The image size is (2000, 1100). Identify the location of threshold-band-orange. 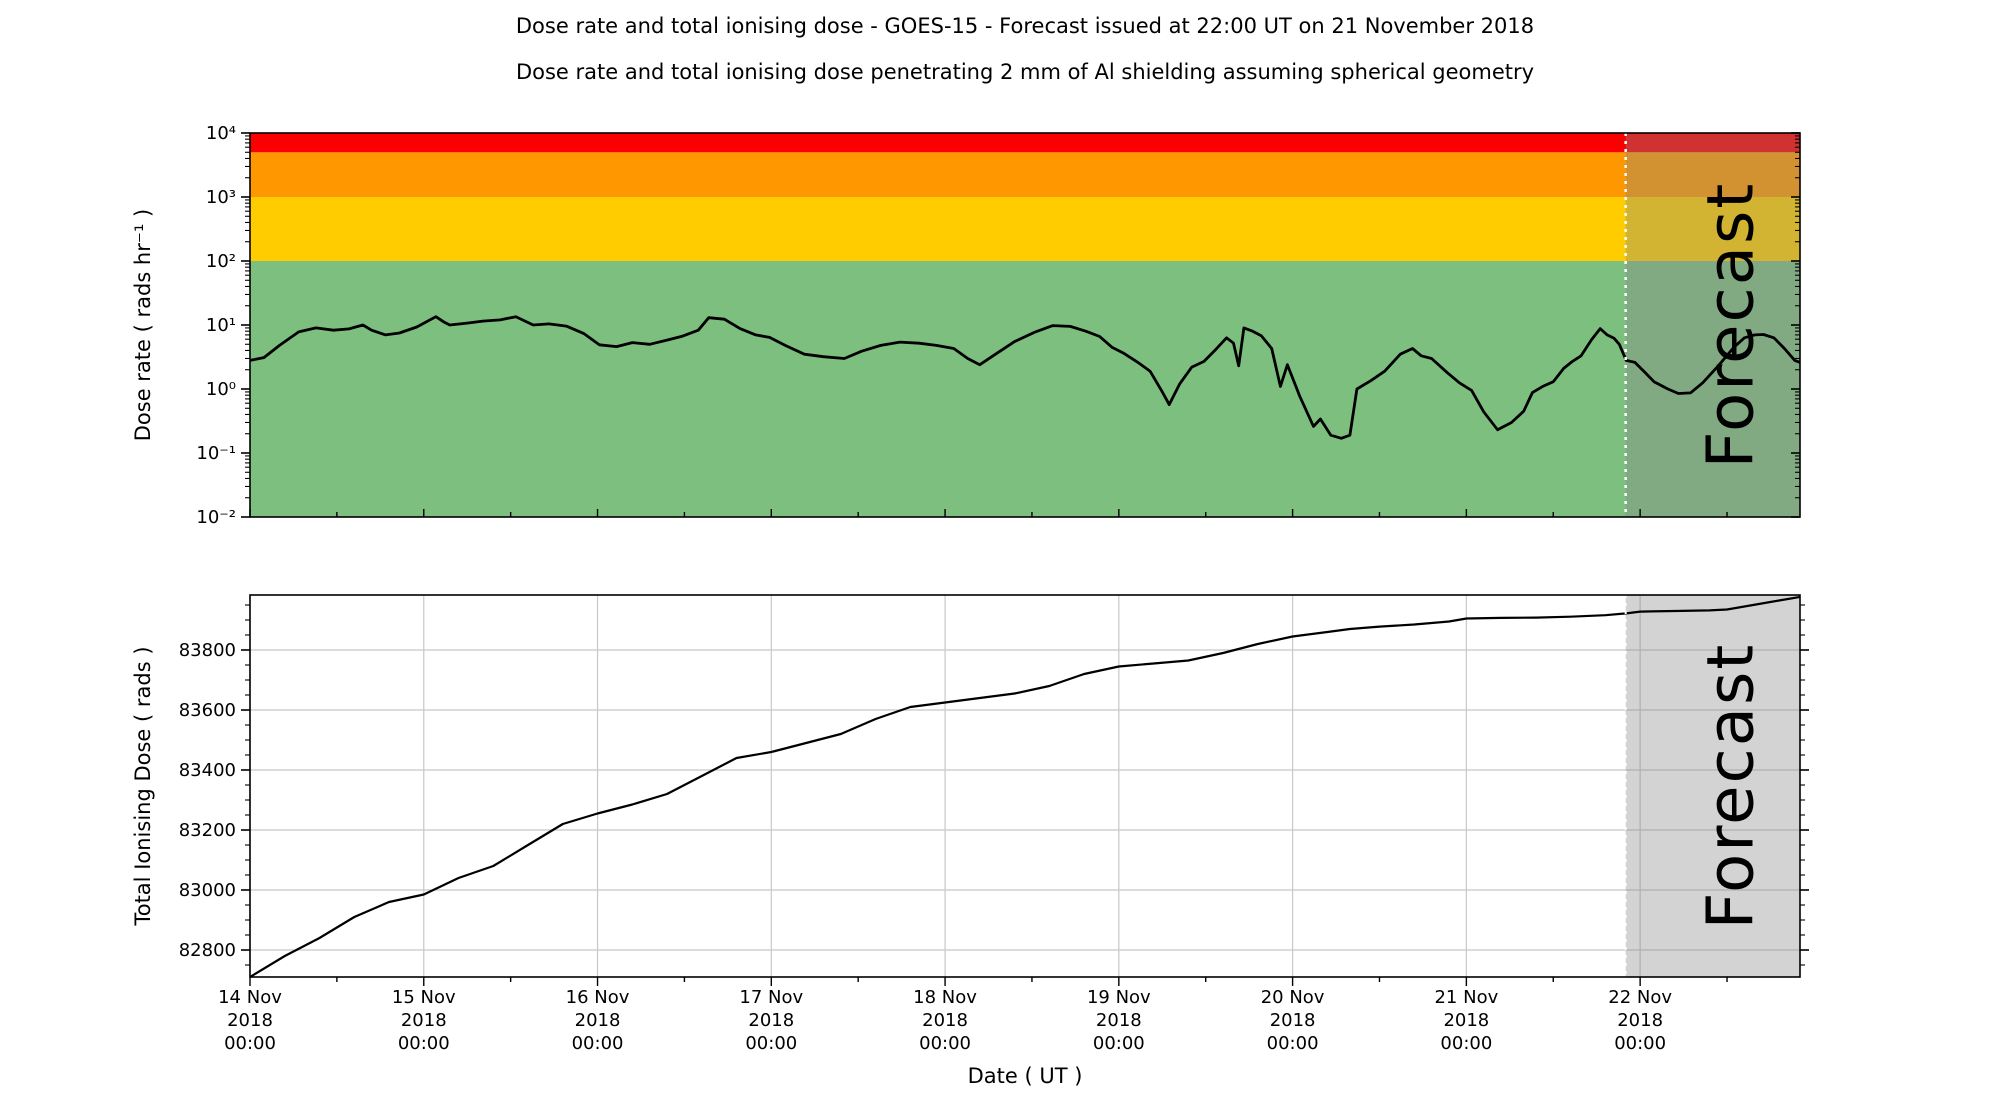
(1025, 174).